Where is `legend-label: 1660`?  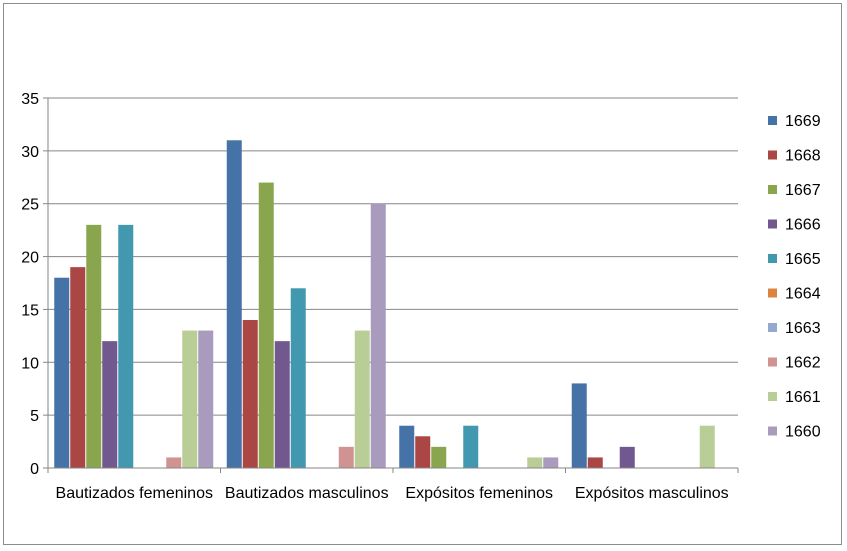
legend-label: 1660 is located at coordinates (803, 432).